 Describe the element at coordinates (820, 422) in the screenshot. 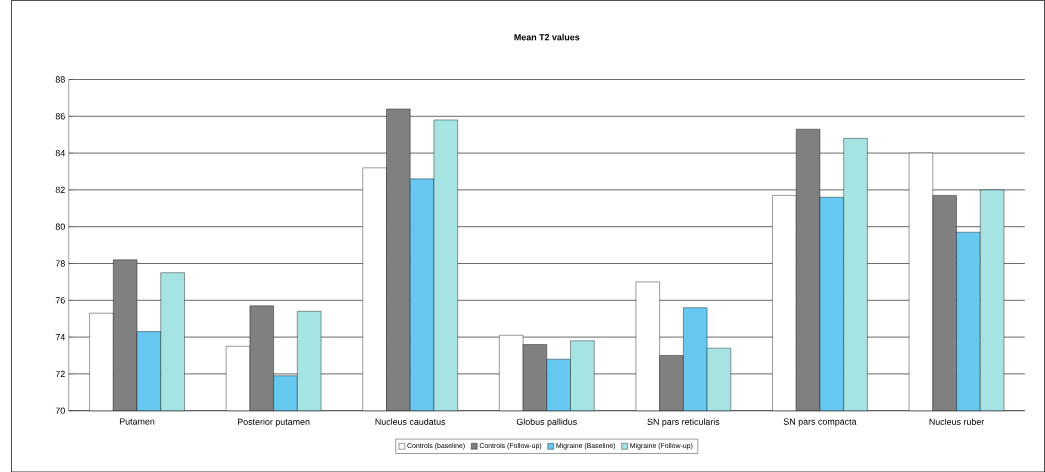

I see `x-tick-label: SN pars compacta` at that location.